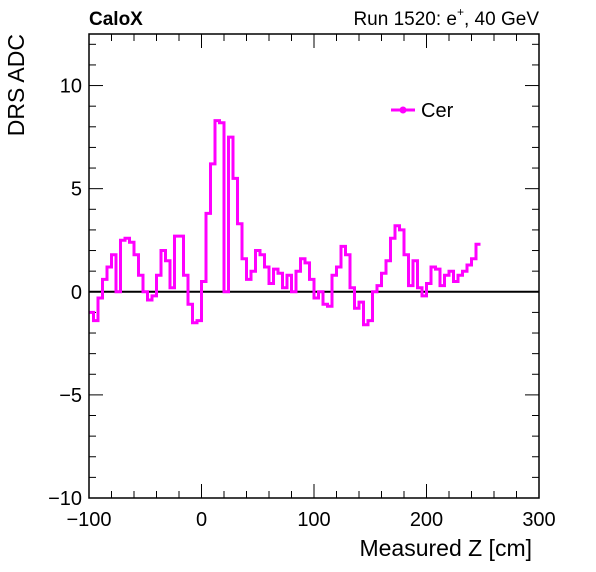  I want to click on x-tick-label: −100, so click(88, 520).